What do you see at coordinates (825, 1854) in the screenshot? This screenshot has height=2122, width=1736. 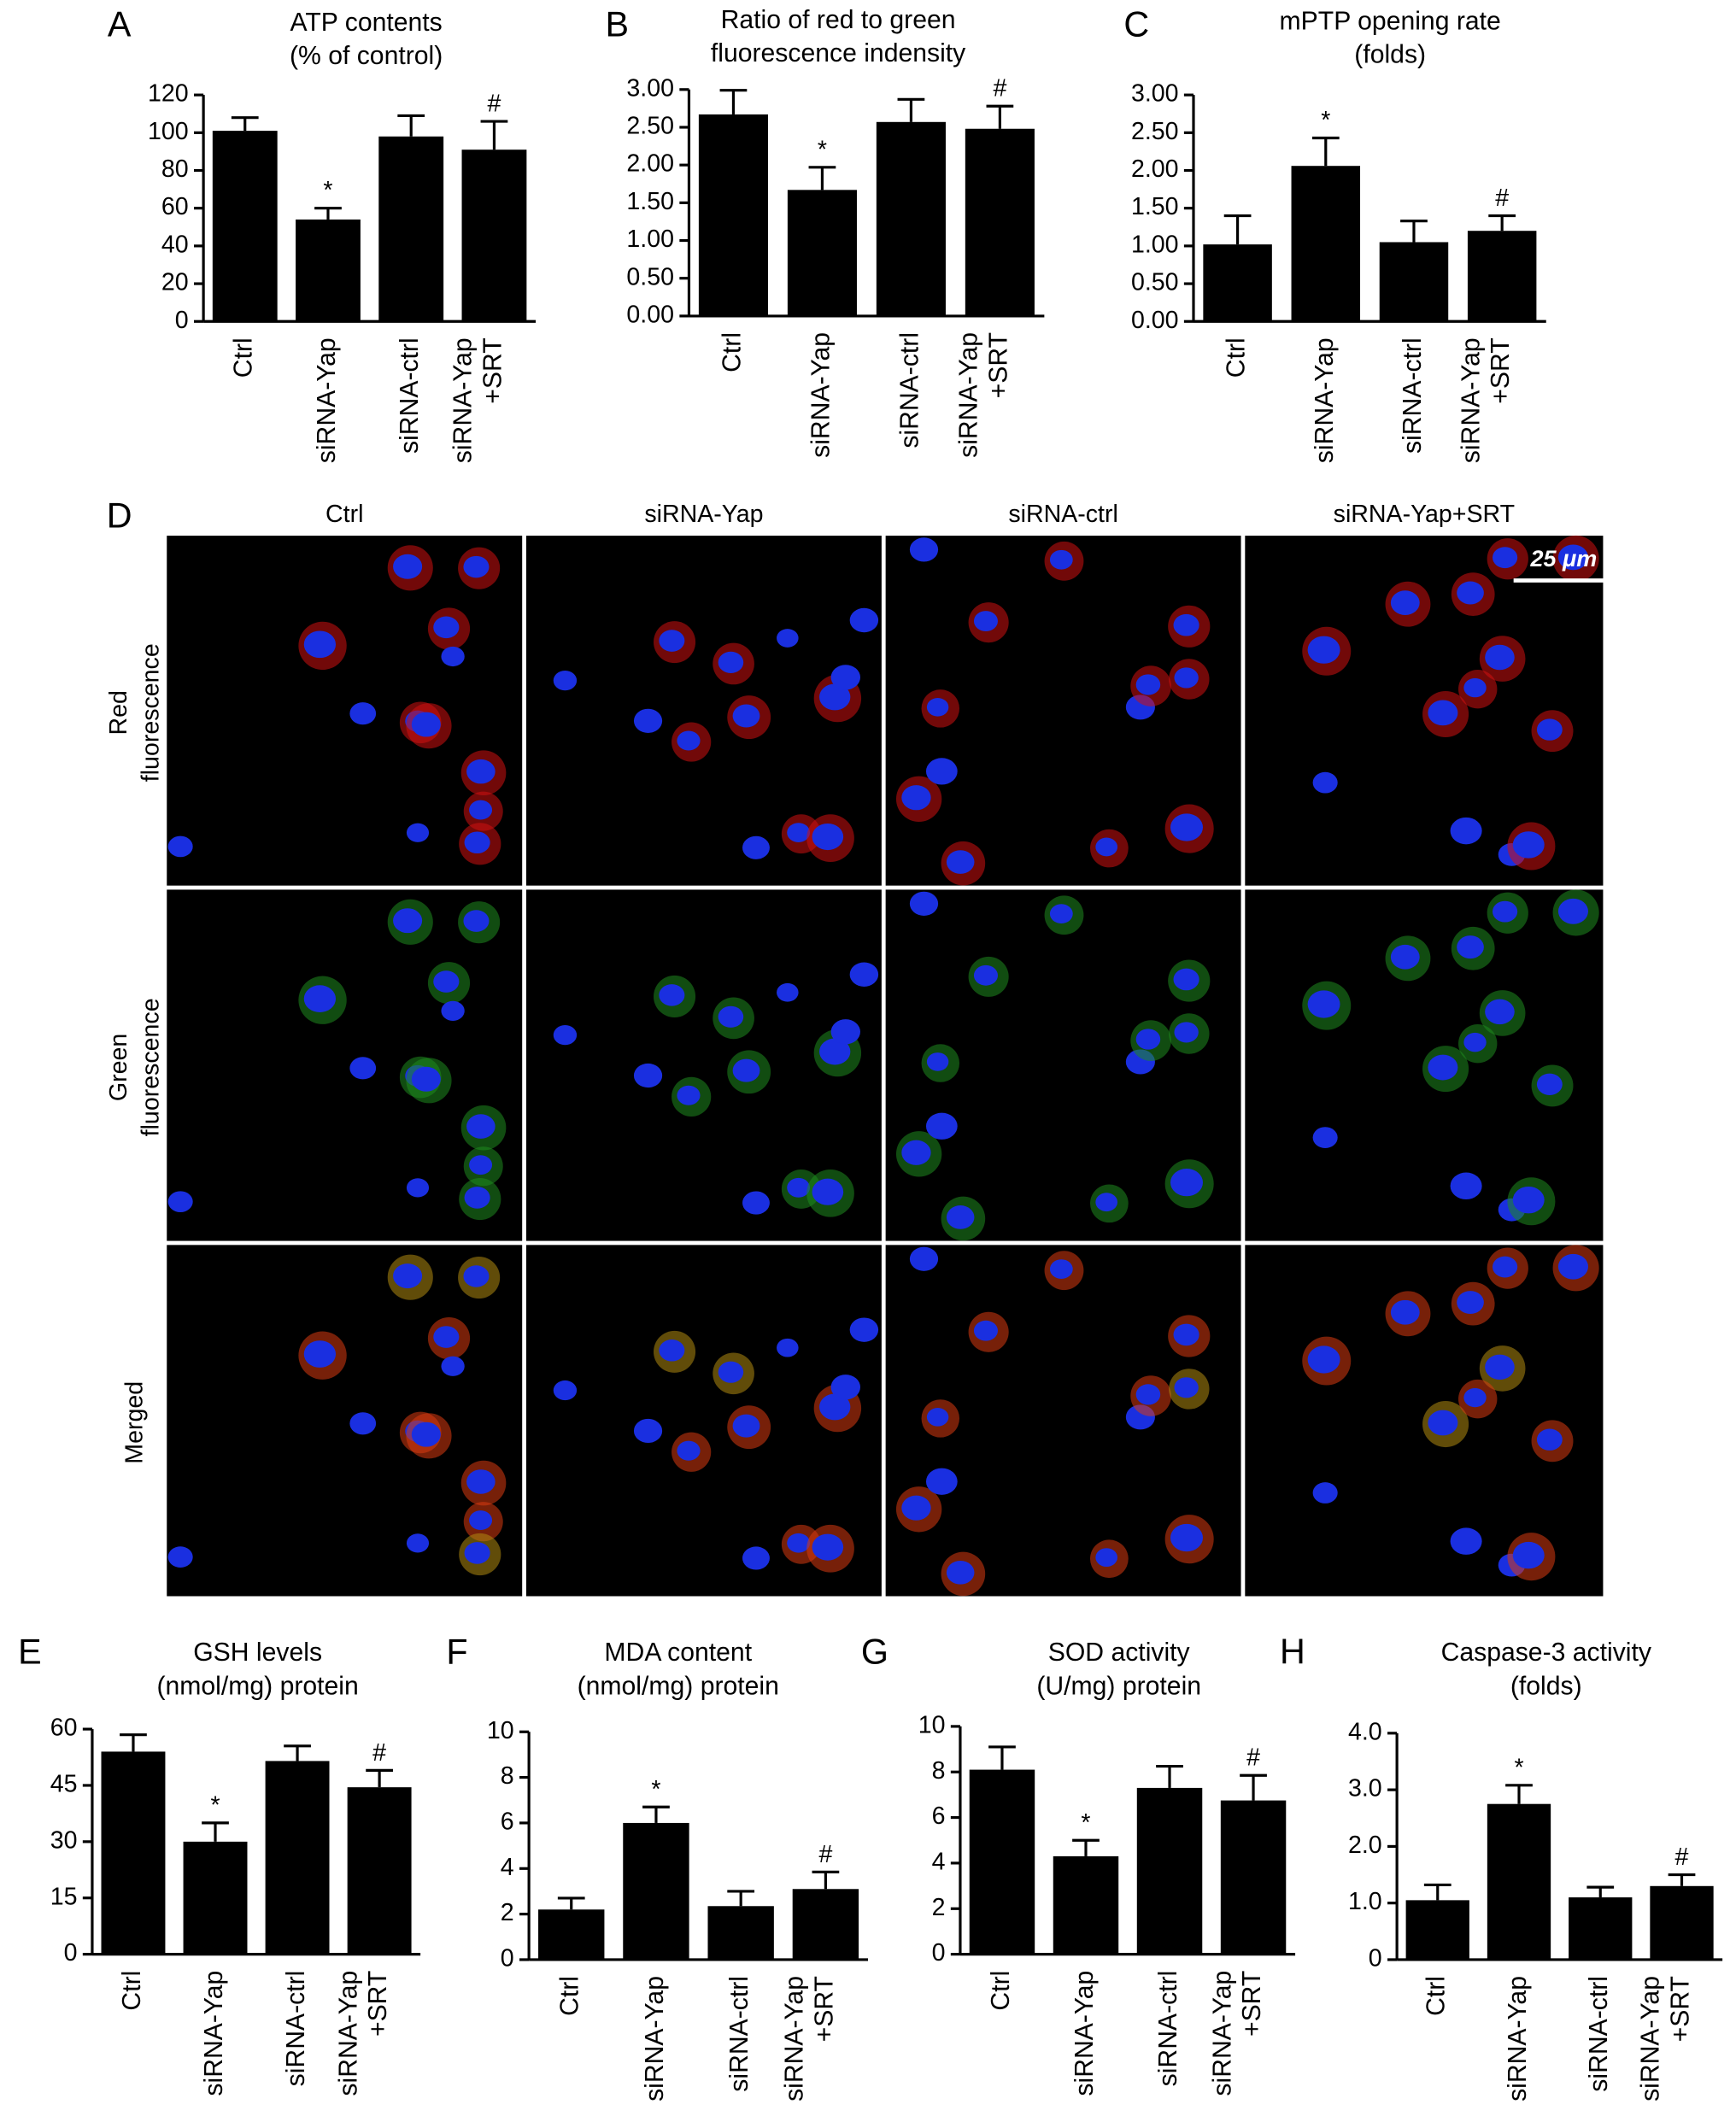 I see `significance-marker: #` at bounding box center [825, 1854].